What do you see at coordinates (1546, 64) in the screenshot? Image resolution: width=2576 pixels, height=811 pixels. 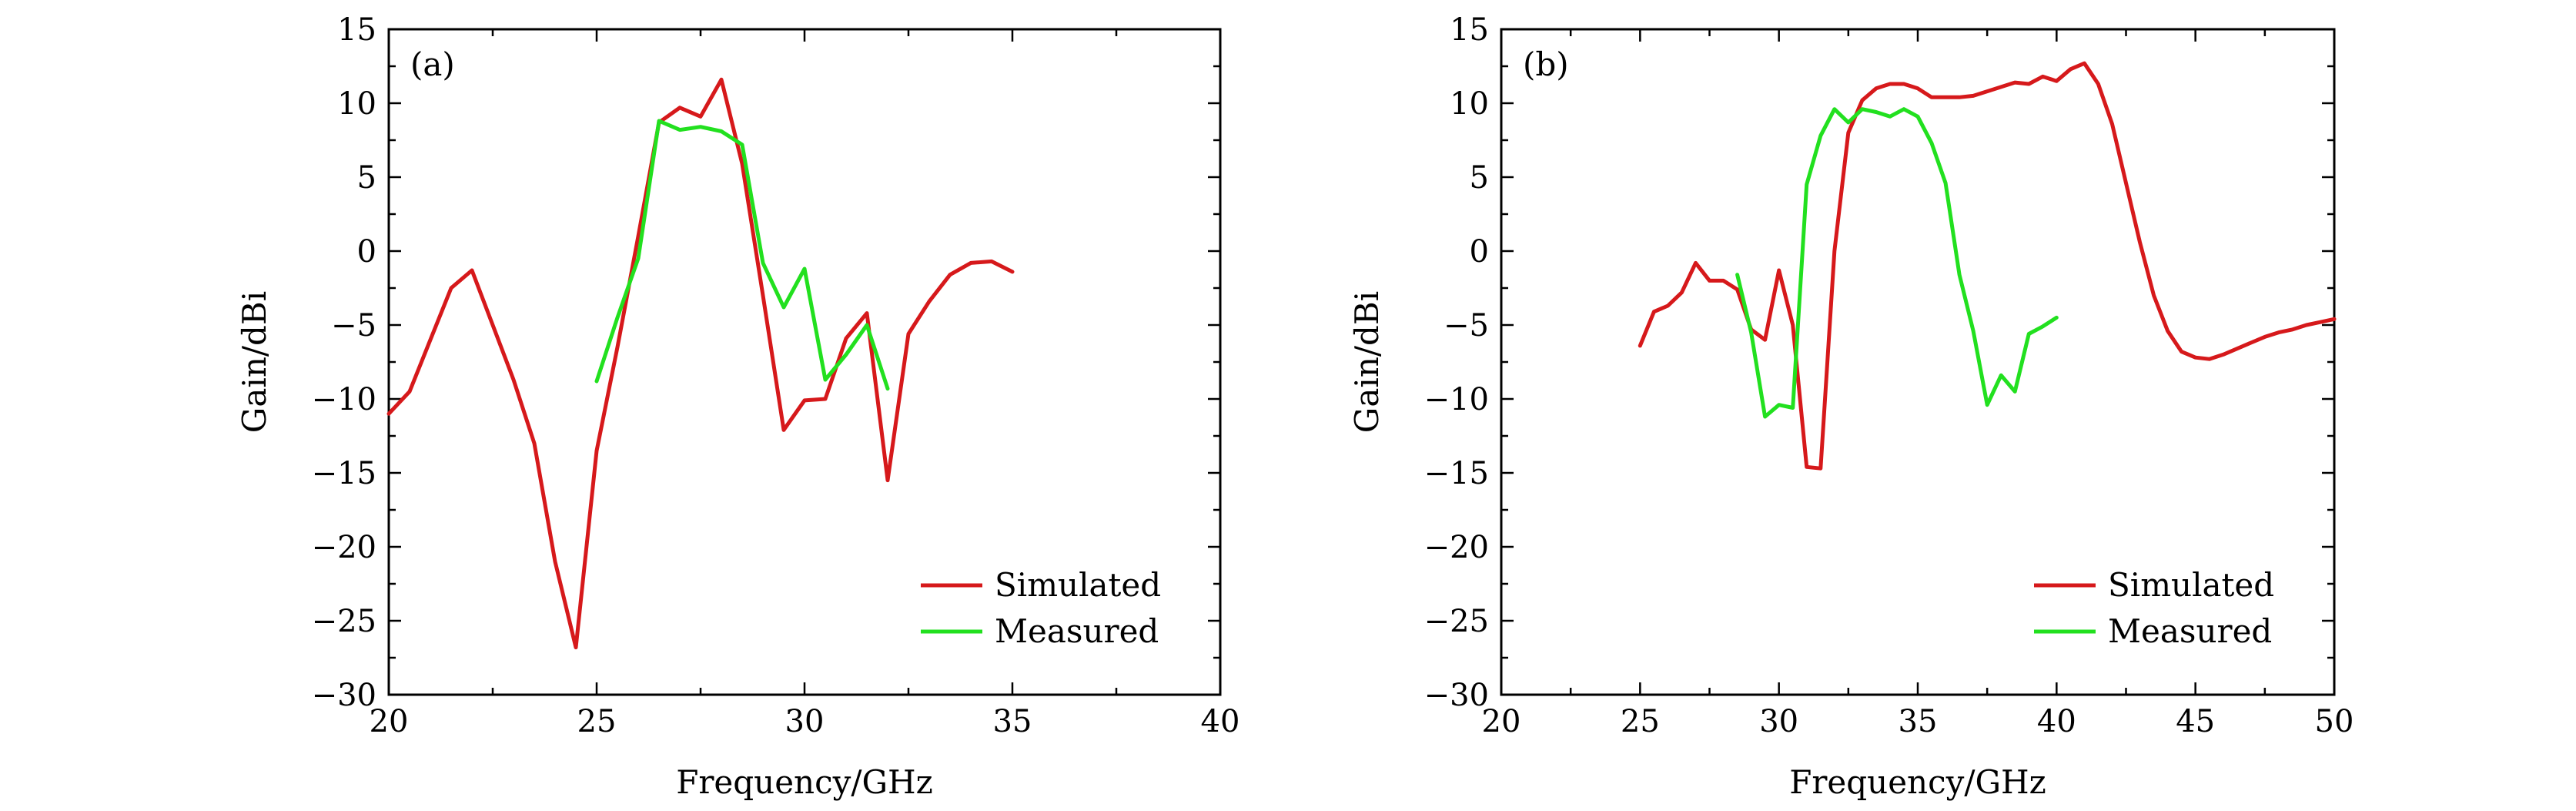 I see `panel-label: (b)` at bounding box center [1546, 64].